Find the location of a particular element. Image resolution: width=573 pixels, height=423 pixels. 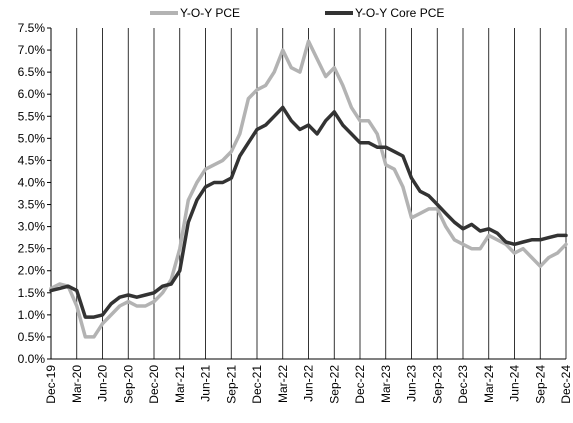

legend: Y-O-Y PCE Y-O-Y Core PCE is located at coordinates (297, 13).